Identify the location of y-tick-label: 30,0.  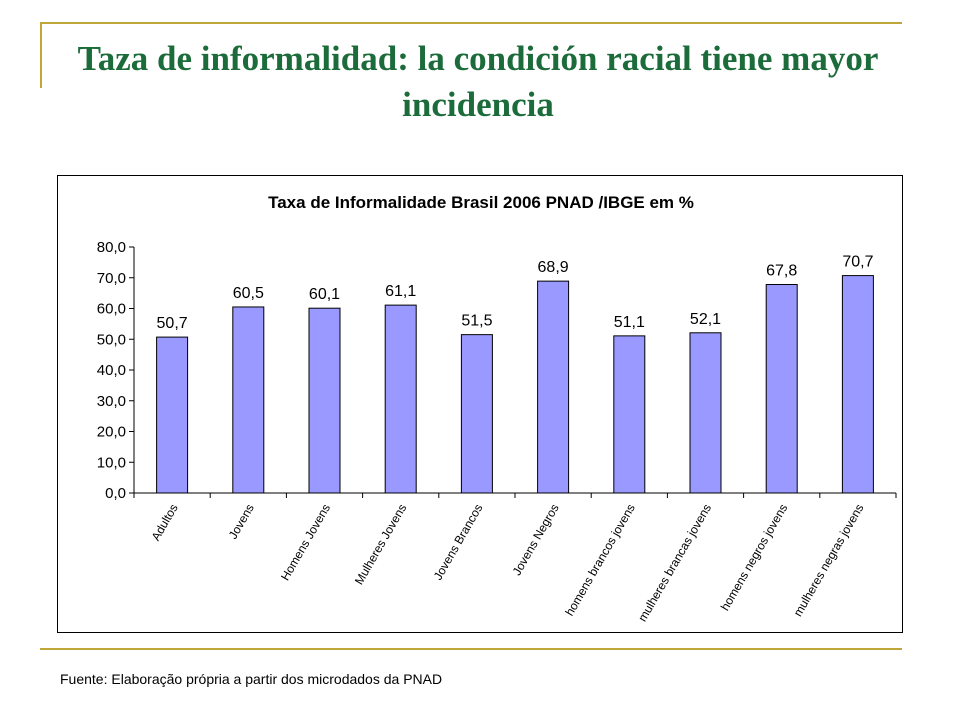
(111, 401).